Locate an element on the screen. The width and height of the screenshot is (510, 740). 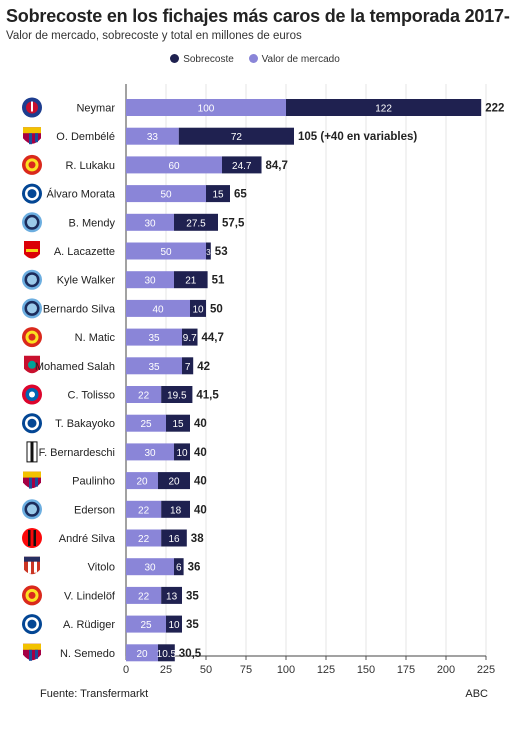
chelsea-crest-icon is located at coordinates (32, 624).